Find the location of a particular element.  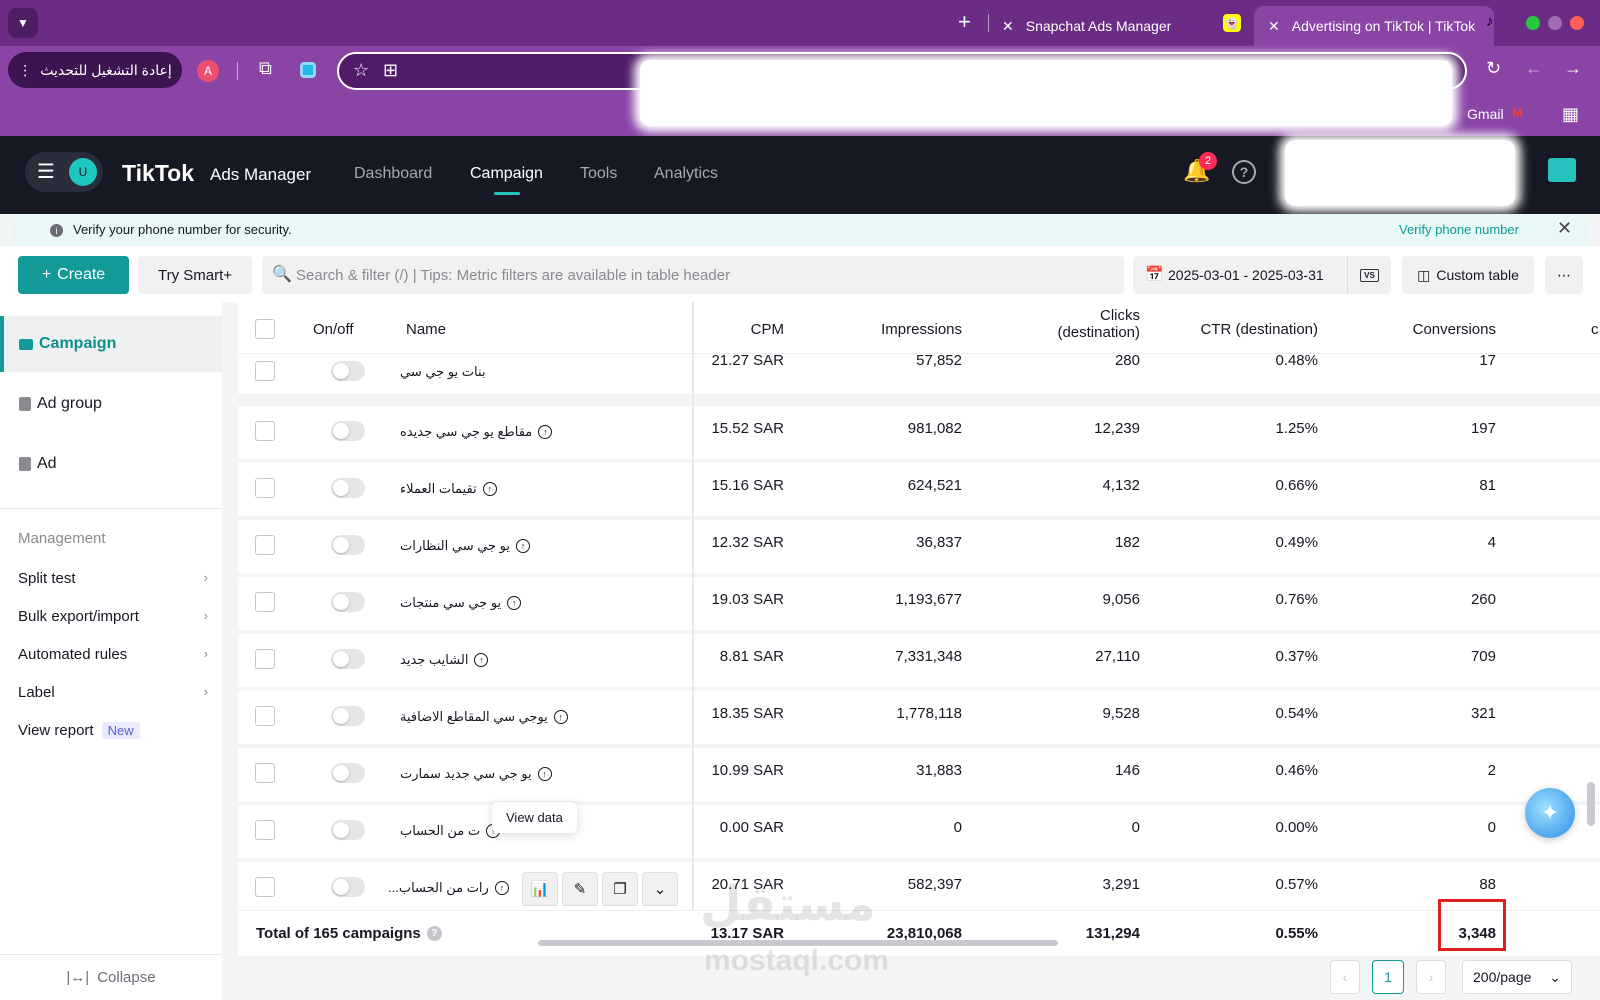

bookmark-star-icon: ☆ is located at coordinates (361, 70).